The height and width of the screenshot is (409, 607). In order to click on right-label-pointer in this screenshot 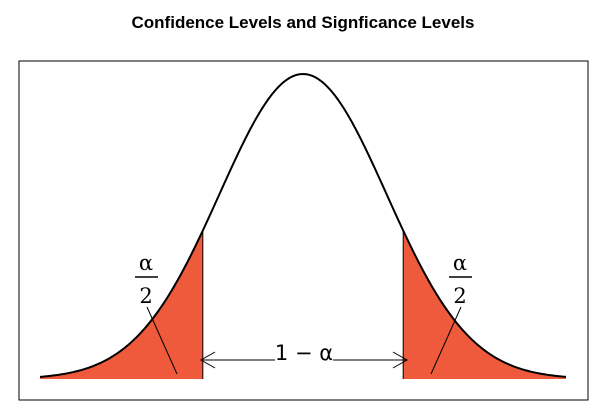, I will do `click(446, 340)`.